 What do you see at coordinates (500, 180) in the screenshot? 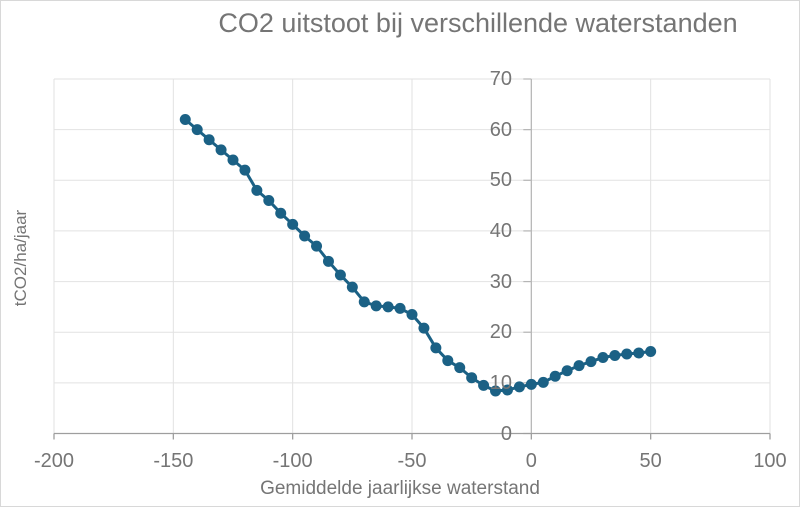
I see `y-tick-label: 50` at bounding box center [500, 180].